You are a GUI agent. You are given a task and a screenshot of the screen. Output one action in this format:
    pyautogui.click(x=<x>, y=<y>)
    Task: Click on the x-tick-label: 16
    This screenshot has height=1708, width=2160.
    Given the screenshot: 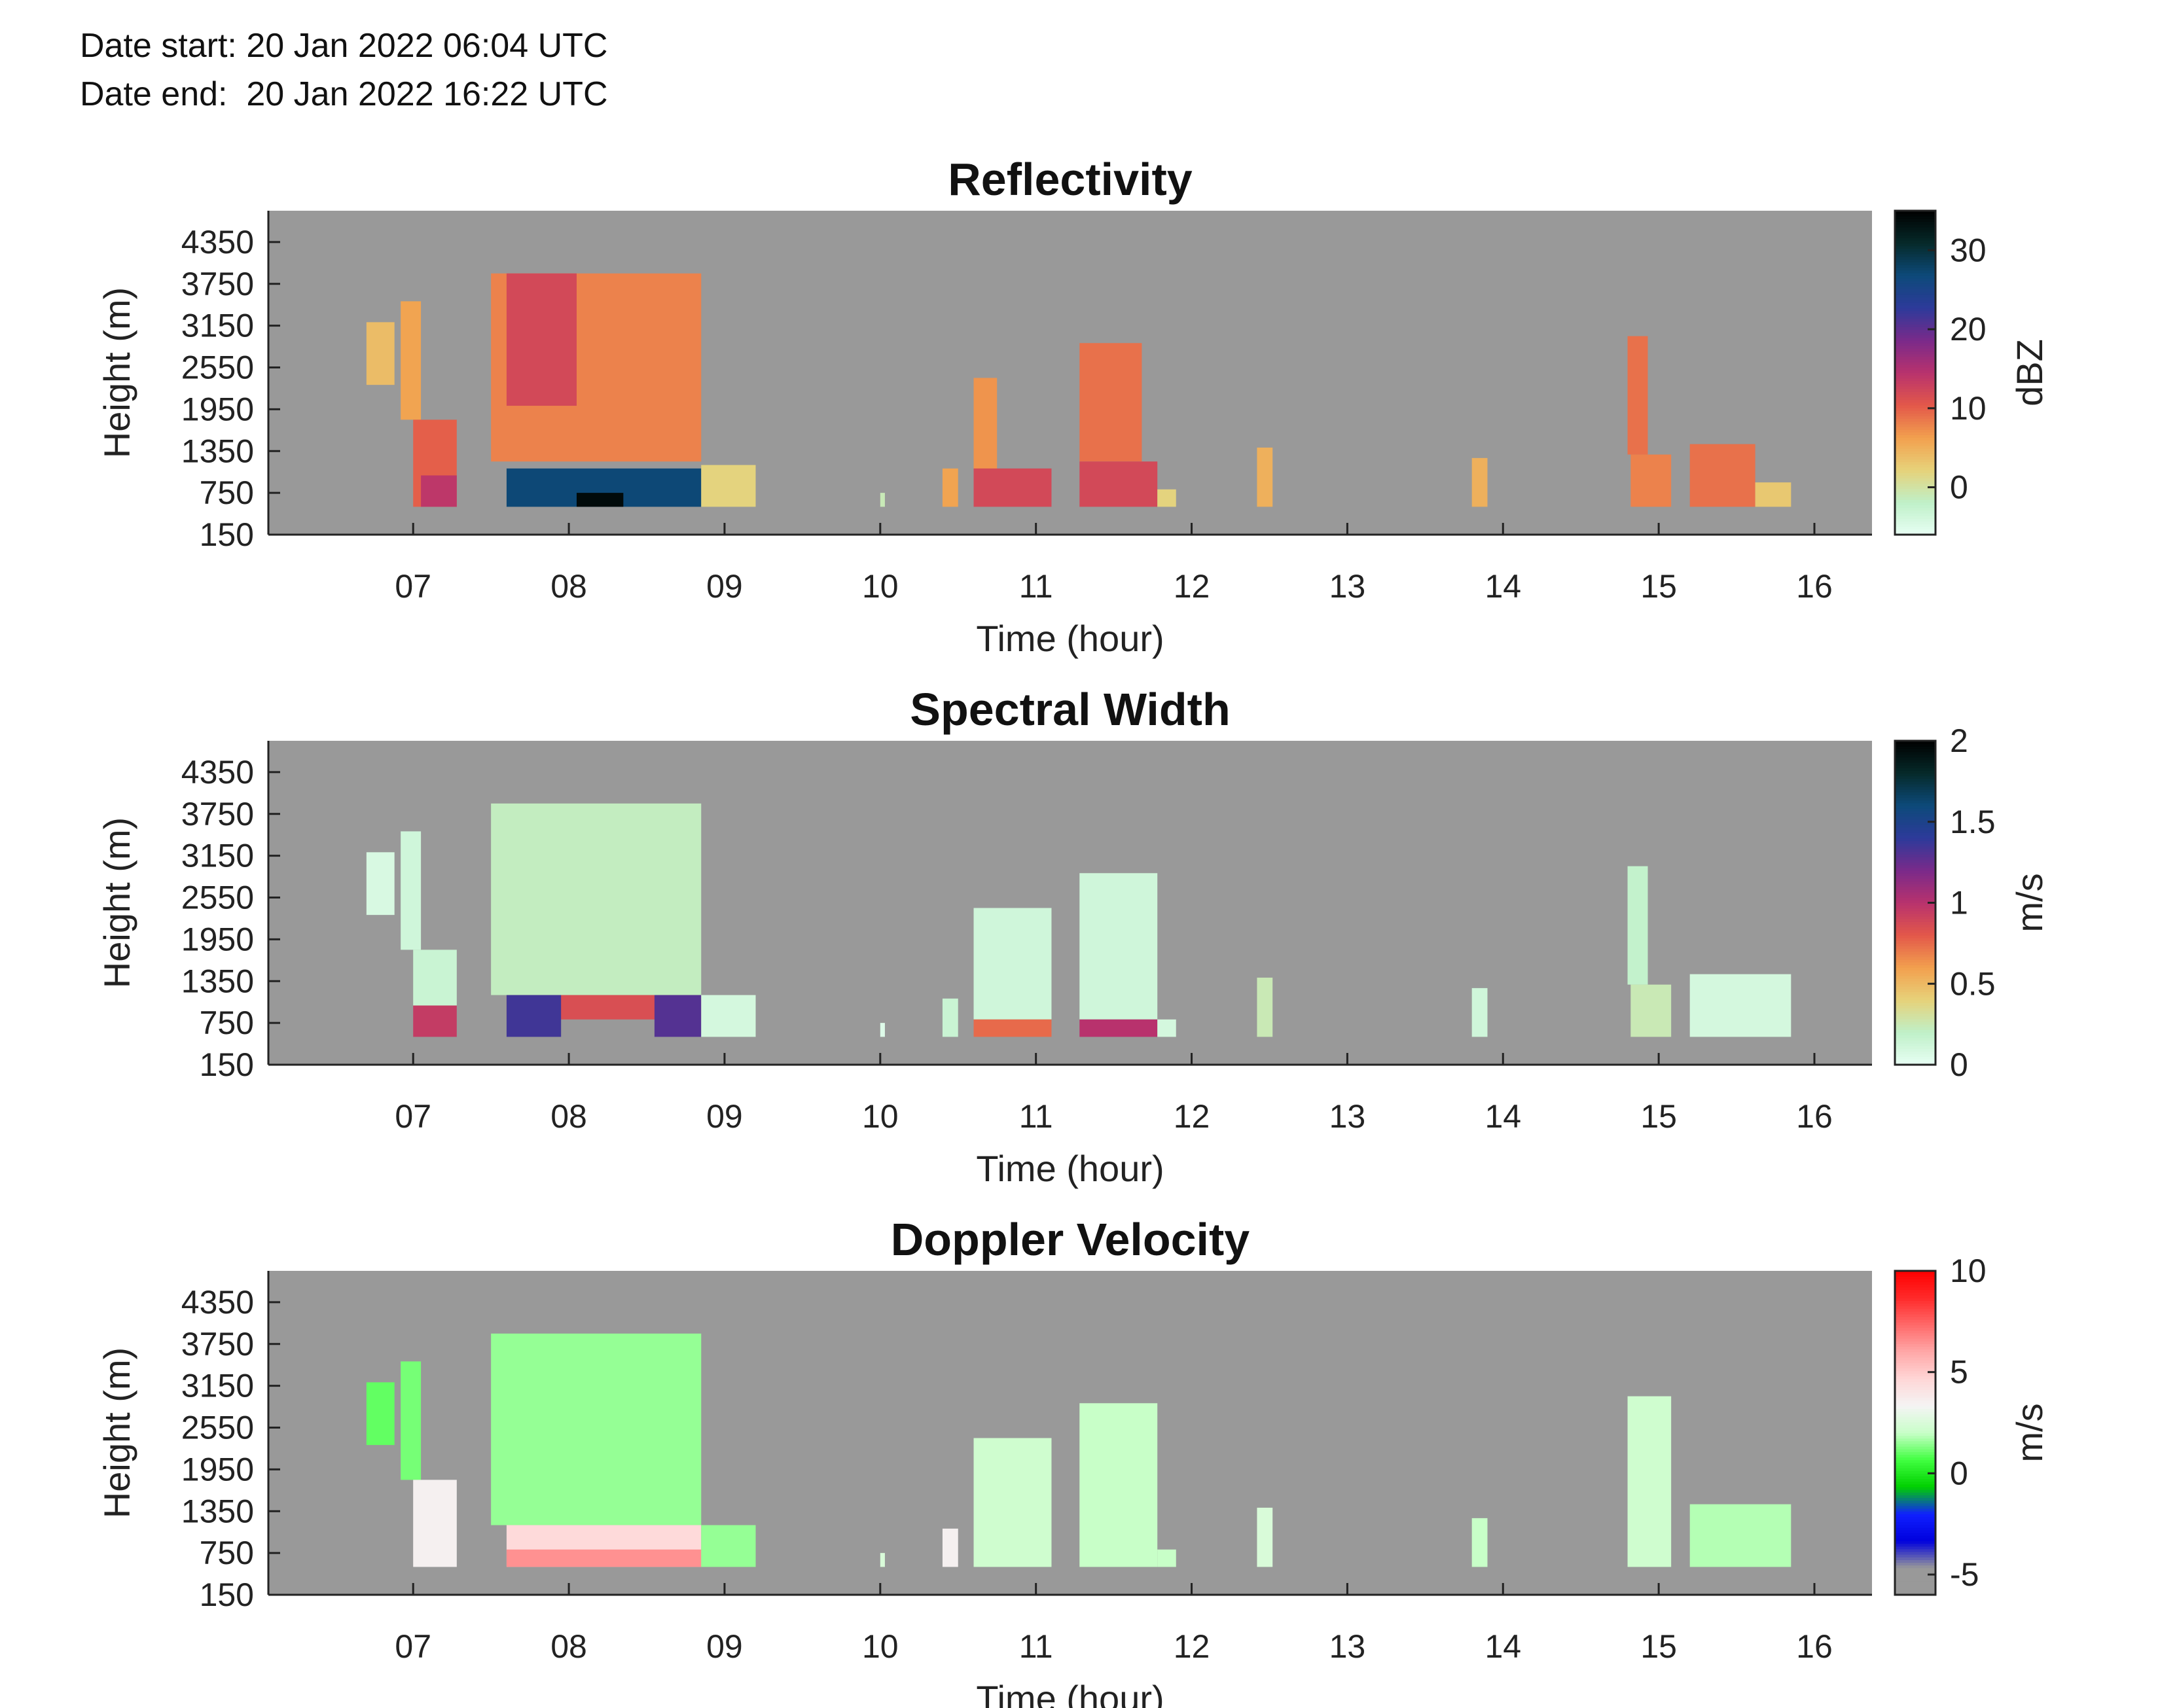 What is the action you would take?
    pyautogui.click(x=1814, y=1117)
    